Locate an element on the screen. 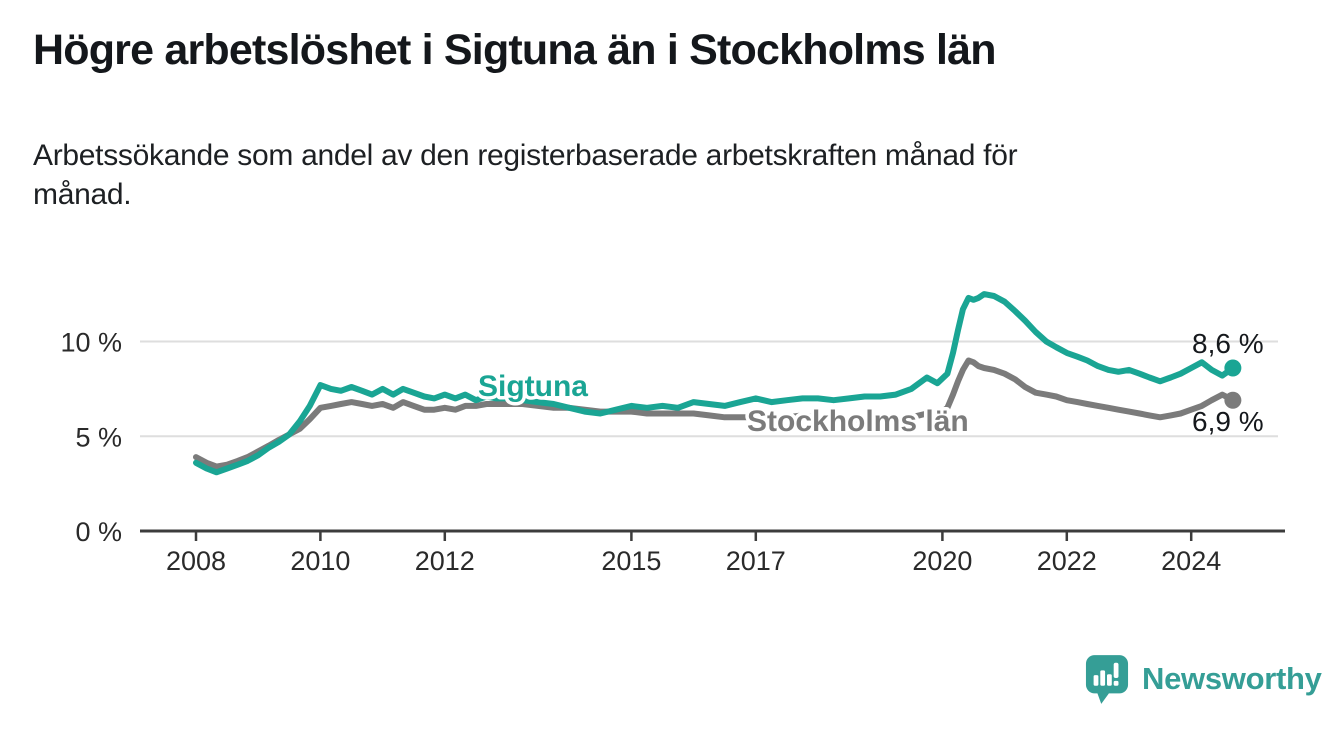 Image resolution: width=1340 pixels, height=734 pixels. x-tick-label: 2020 is located at coordinates (942, 561).